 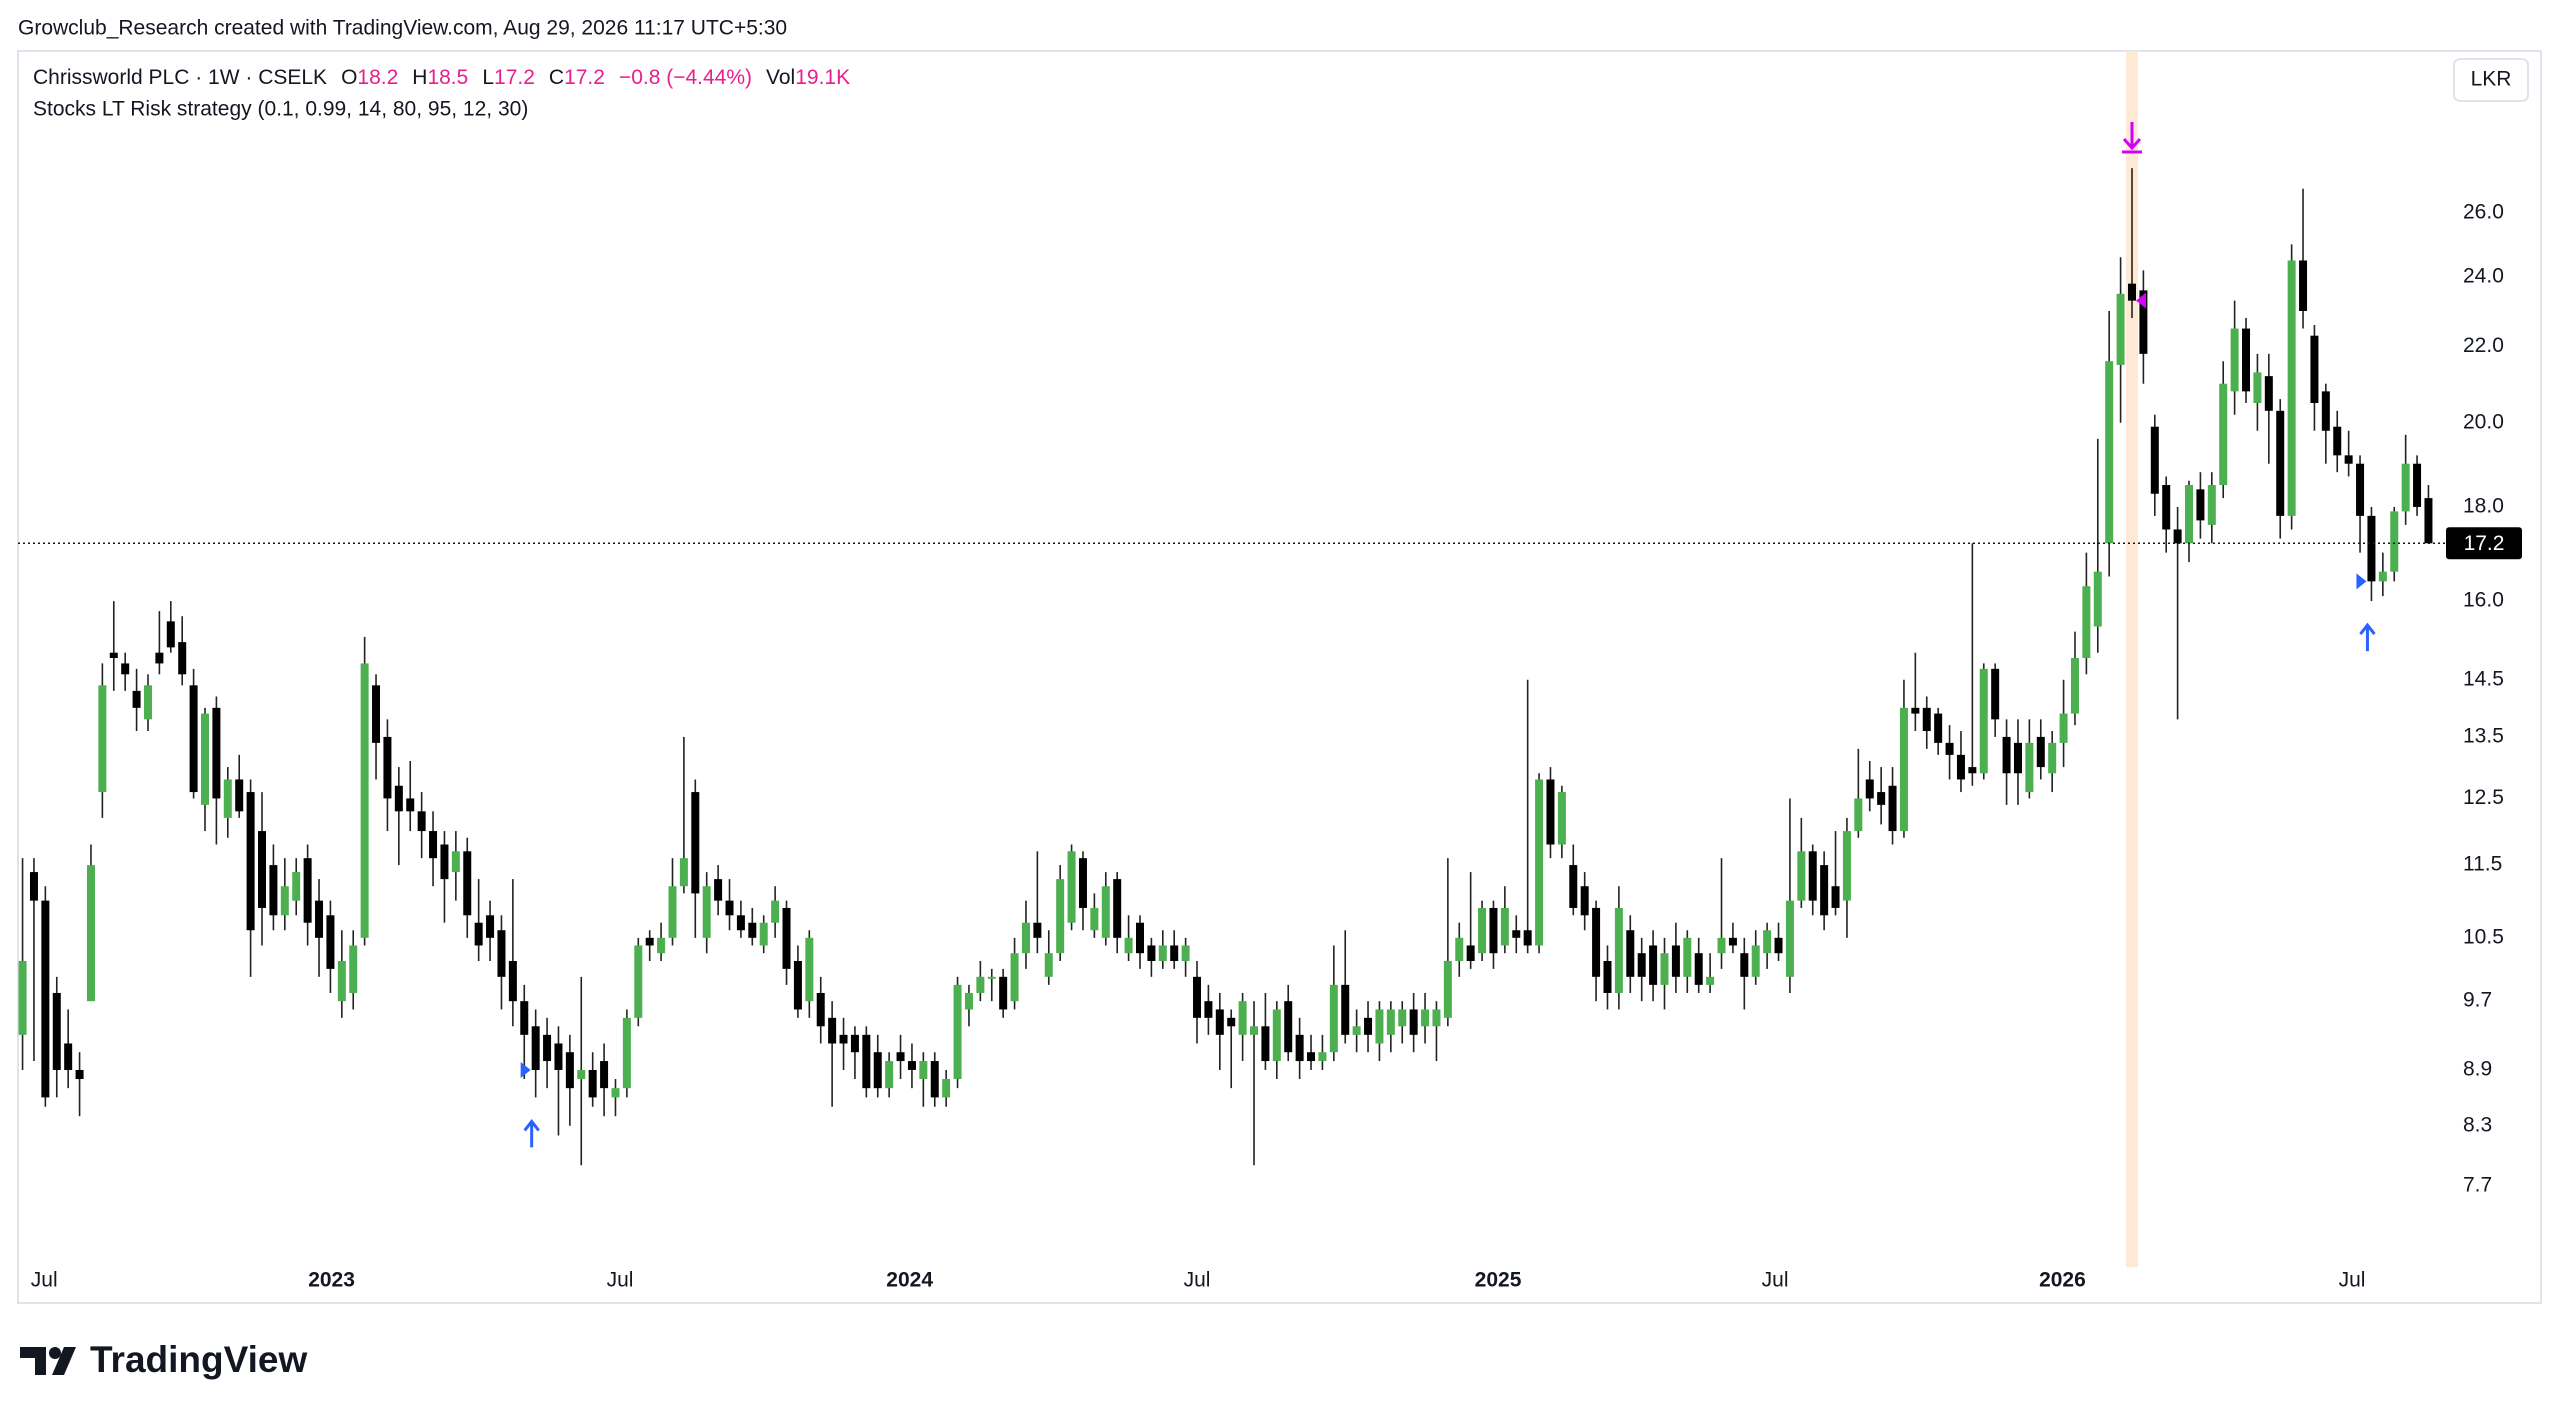 I want to click on logo-text: TradingView, so click(x=198, y=1359).